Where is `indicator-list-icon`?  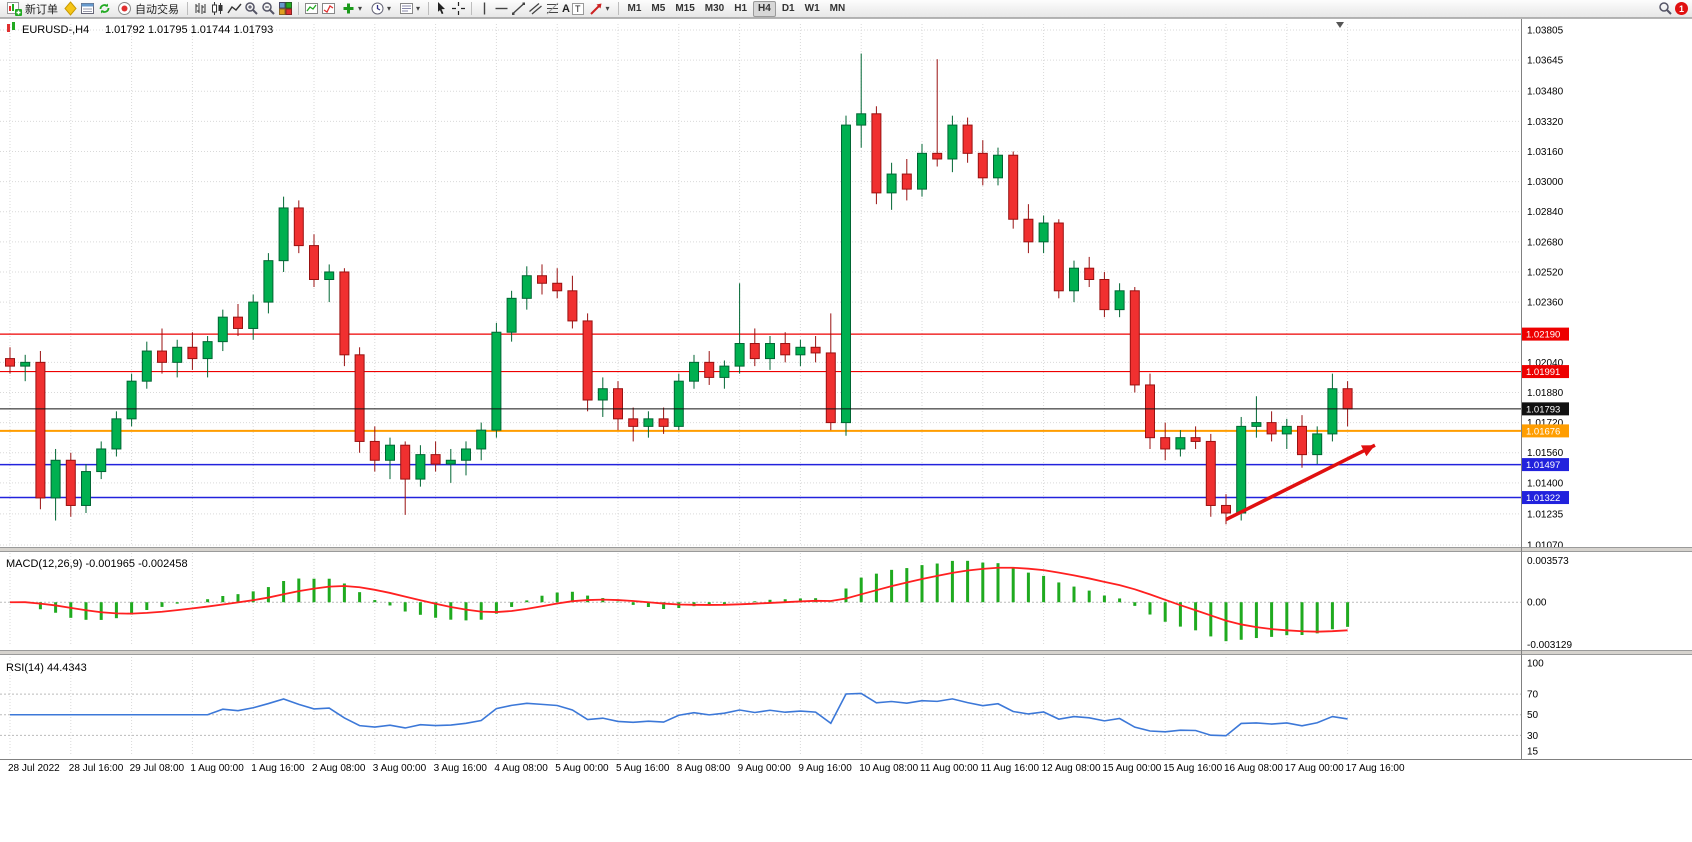 indicator-list-icon is located at coordinates (328, 8).